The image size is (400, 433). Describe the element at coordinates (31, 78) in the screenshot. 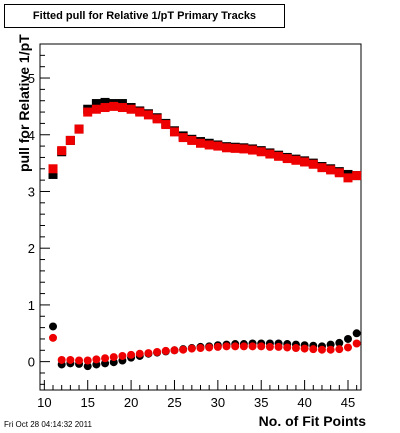

I see `y-tick-label: 5` at that location.